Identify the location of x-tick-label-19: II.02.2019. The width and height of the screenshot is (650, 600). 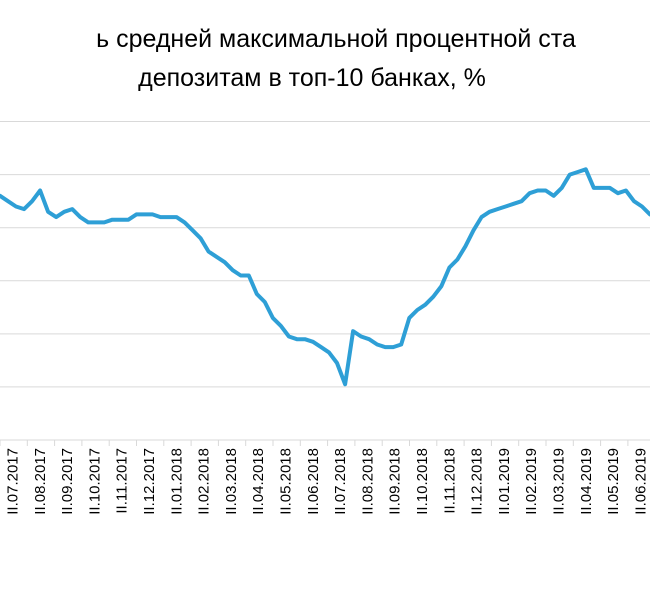
(531, 481).